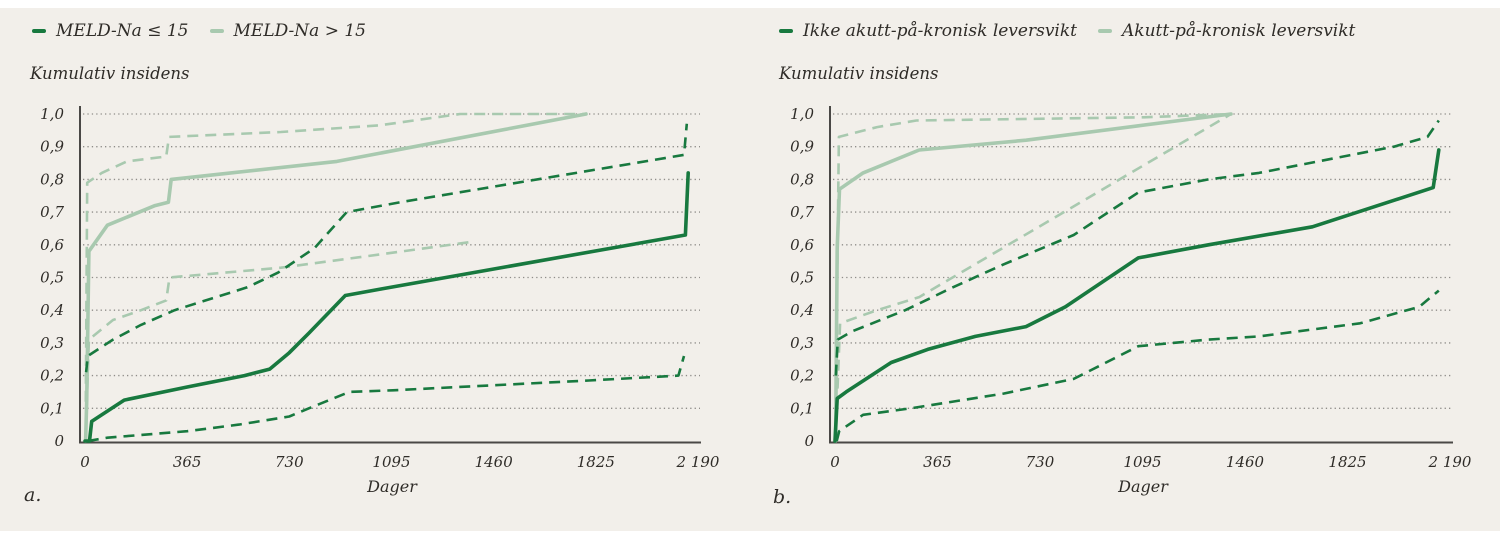  What do you see at coordinates (1239, 31) in the screenshot?
I see `legend-label: Akutt-på-kronisk leversvikt` at bounding box center [1239, 31].